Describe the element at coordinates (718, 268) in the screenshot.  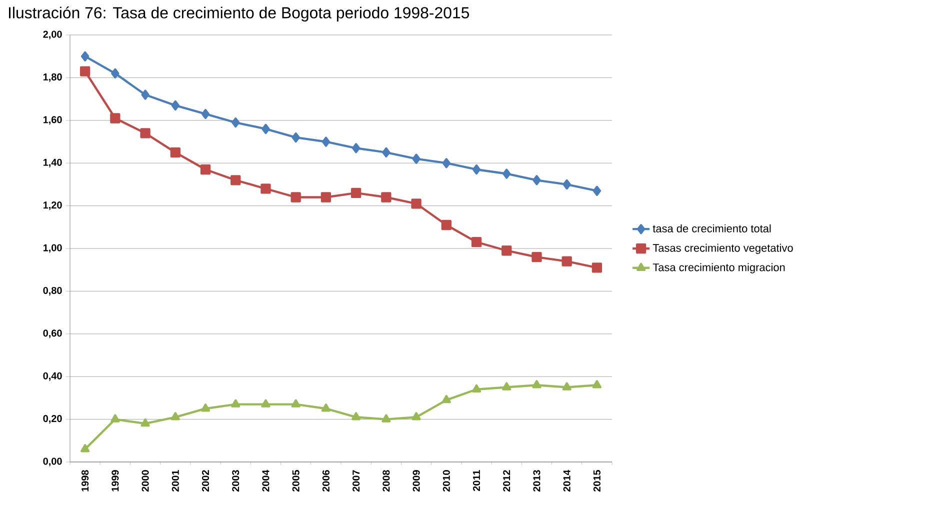
I see `legend-label: Tasa crecimiento migracion` at that location.